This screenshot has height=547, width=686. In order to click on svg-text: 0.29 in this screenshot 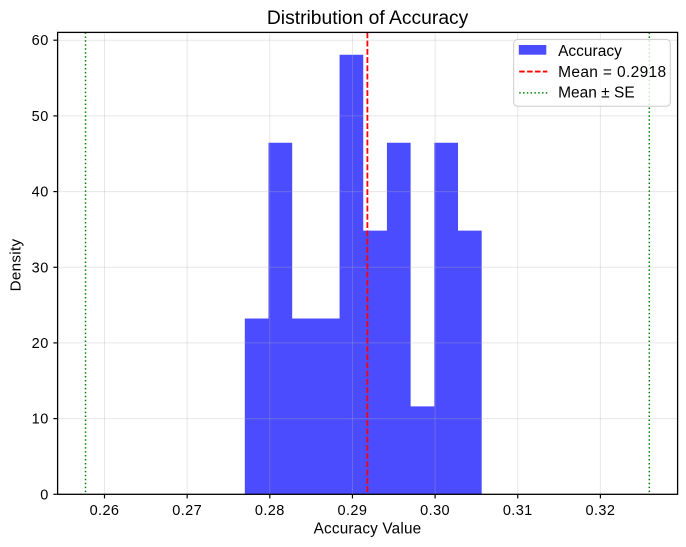, I will do `click(353, 511)`.